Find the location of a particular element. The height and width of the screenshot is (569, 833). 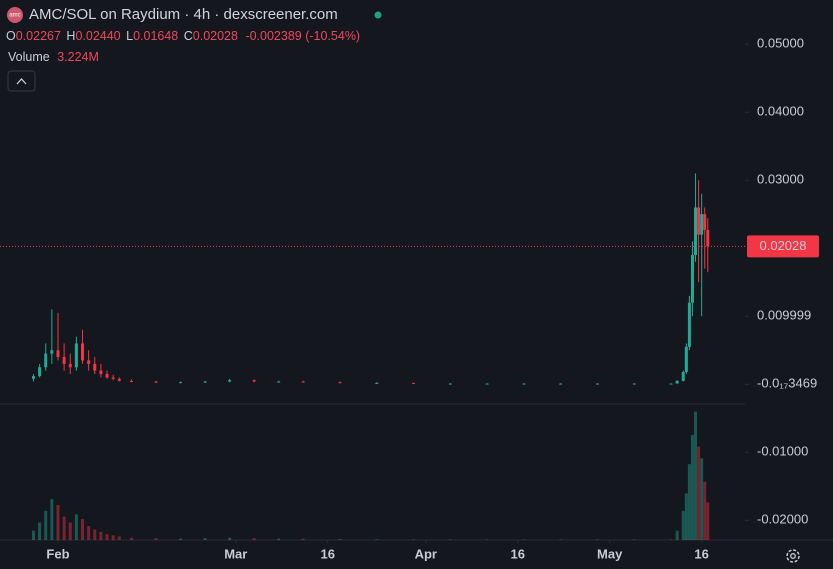

logo-text: amc is located at coordinates (14, 16).